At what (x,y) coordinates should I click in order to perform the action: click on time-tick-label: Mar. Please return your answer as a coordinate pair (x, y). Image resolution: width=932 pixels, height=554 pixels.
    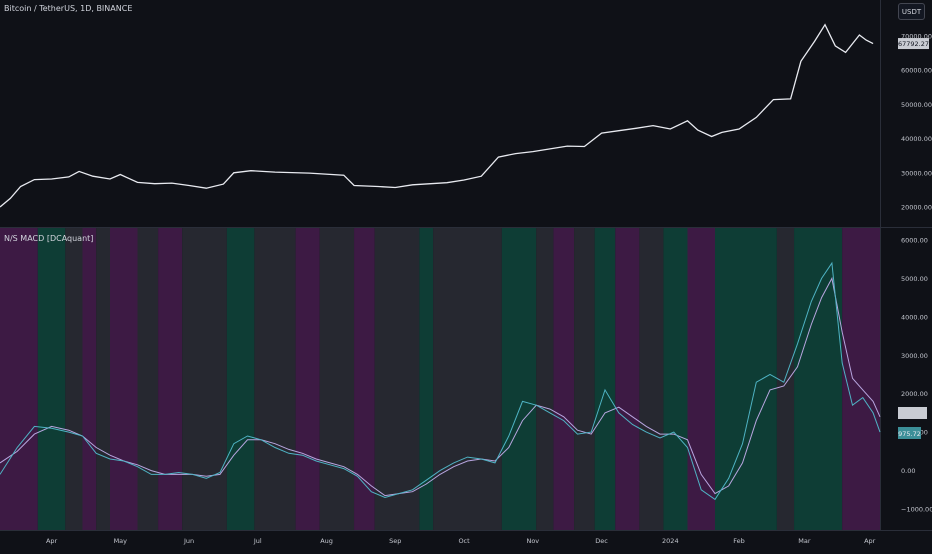
    Looking at the image, I should click on (804, 541).